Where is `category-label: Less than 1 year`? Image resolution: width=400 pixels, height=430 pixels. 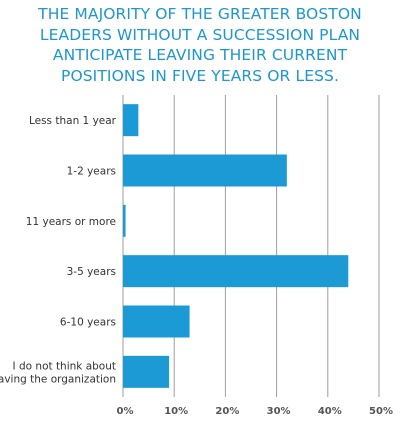 category-label: Less than 1 year is located at coordinates (73, 121).